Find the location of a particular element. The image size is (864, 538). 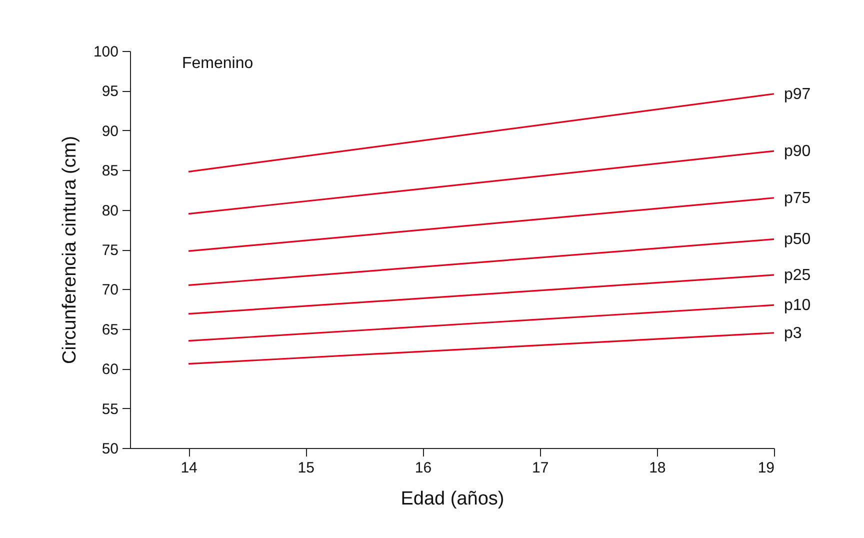

y-tick-label: 50 is located at coordinates (110, 449).